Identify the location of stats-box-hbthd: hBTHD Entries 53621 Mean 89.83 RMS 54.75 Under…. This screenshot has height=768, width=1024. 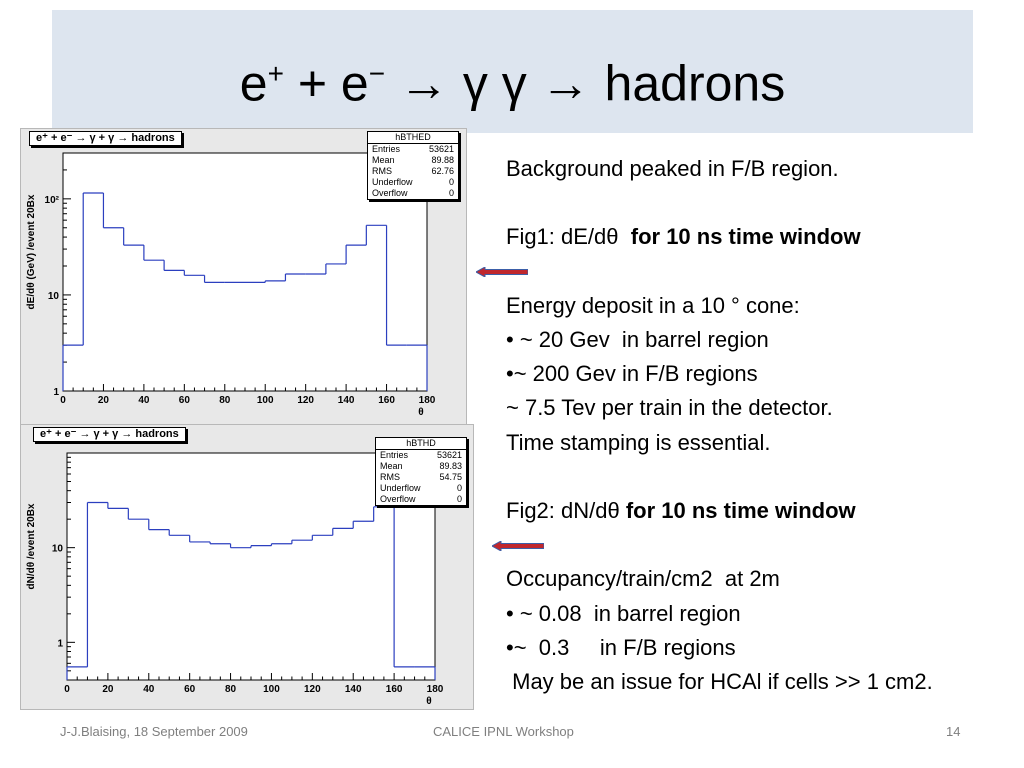
(421, 471).